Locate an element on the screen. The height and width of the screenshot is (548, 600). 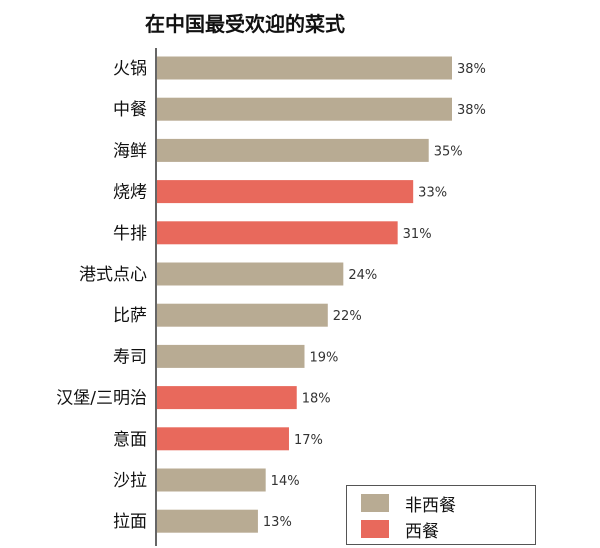
category-label-9: 意面 is located at coordinates (130, 440).